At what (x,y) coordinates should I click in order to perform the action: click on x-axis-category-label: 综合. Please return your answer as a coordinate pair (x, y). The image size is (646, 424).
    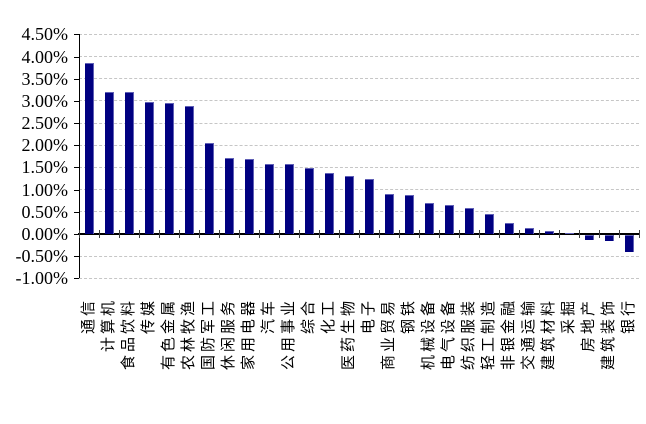
    Looking at the image, I should click on (309, 316).